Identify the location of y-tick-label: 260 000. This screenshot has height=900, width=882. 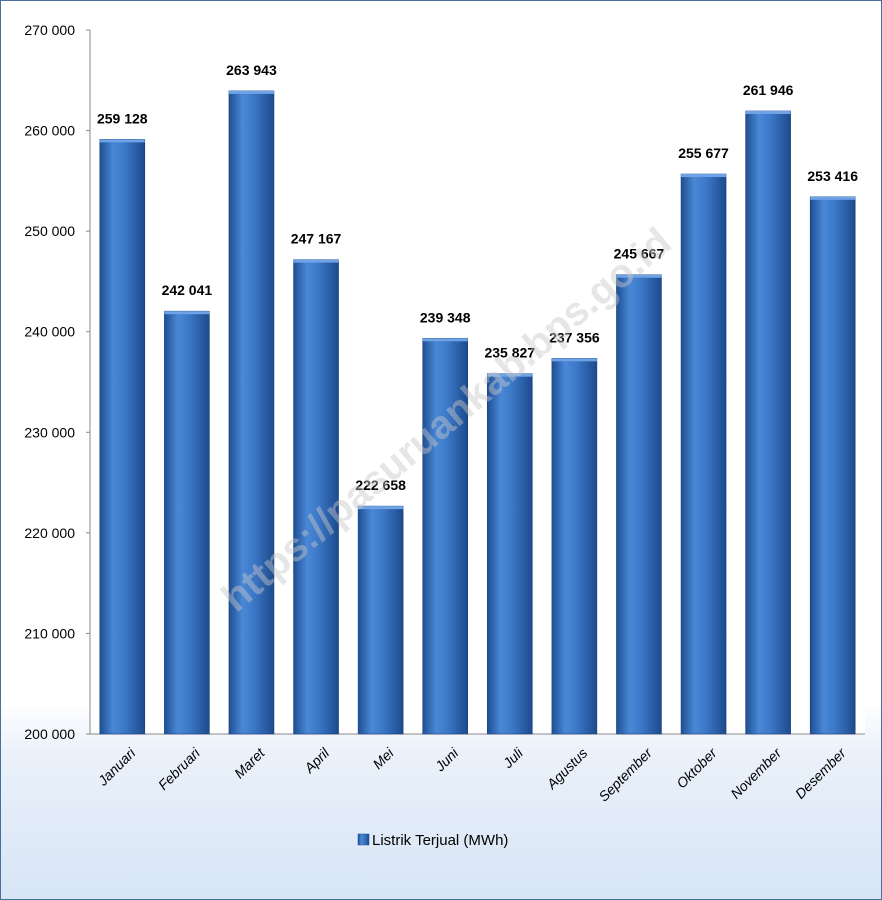
(49, 131).